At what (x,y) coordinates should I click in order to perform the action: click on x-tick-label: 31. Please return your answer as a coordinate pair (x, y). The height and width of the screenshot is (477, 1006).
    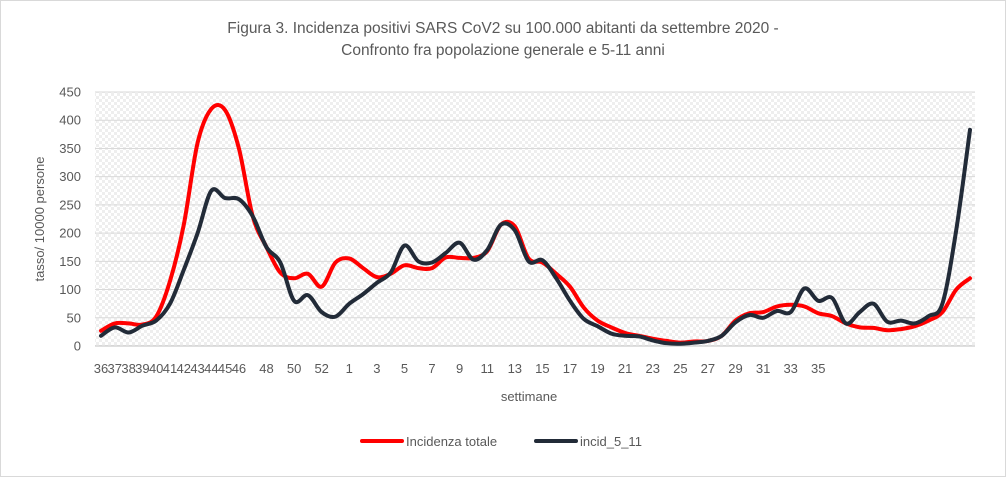
    Looking at the image, I should click on (763, 368).